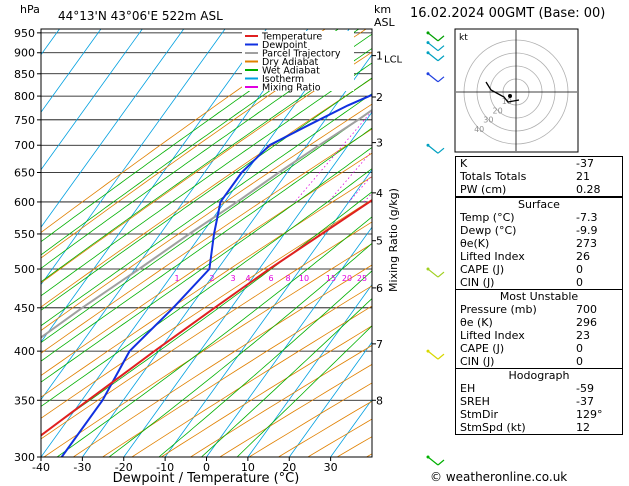 The width and height of the screenshot is (629, 486). I want to click on hodograph-storm-motion, so click(510, 96).